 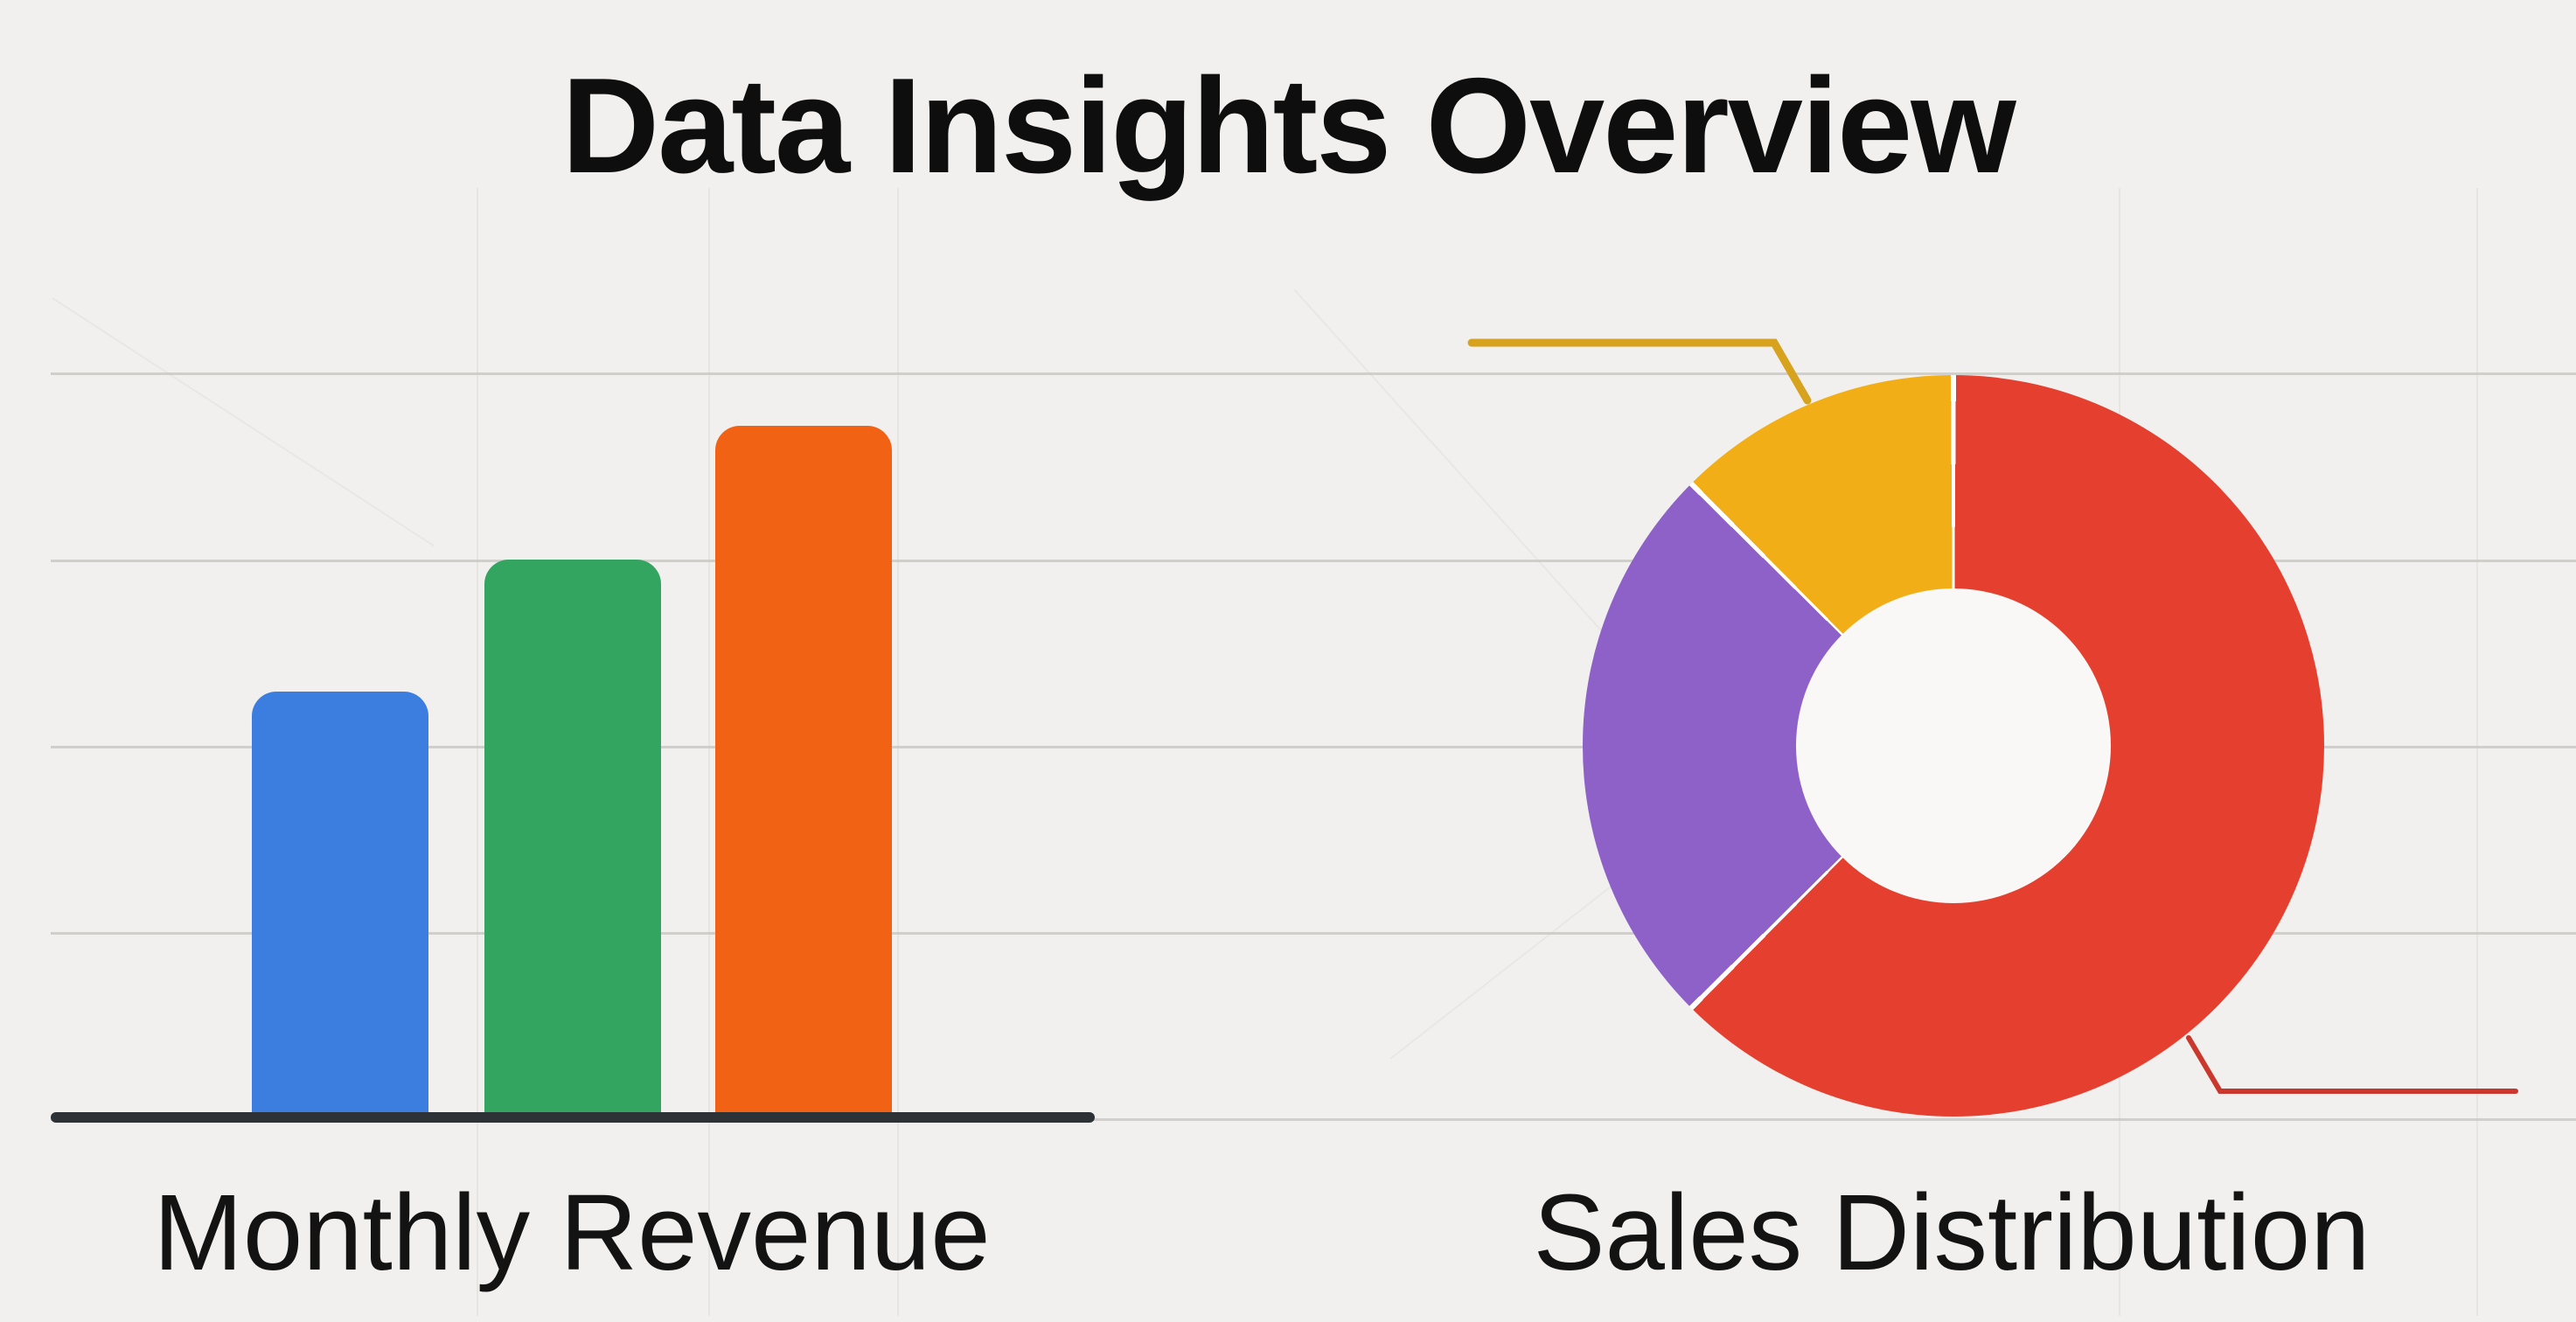 I want to click on bar-chart-title: Monthly Revenue, so click(x=572, y=1233).